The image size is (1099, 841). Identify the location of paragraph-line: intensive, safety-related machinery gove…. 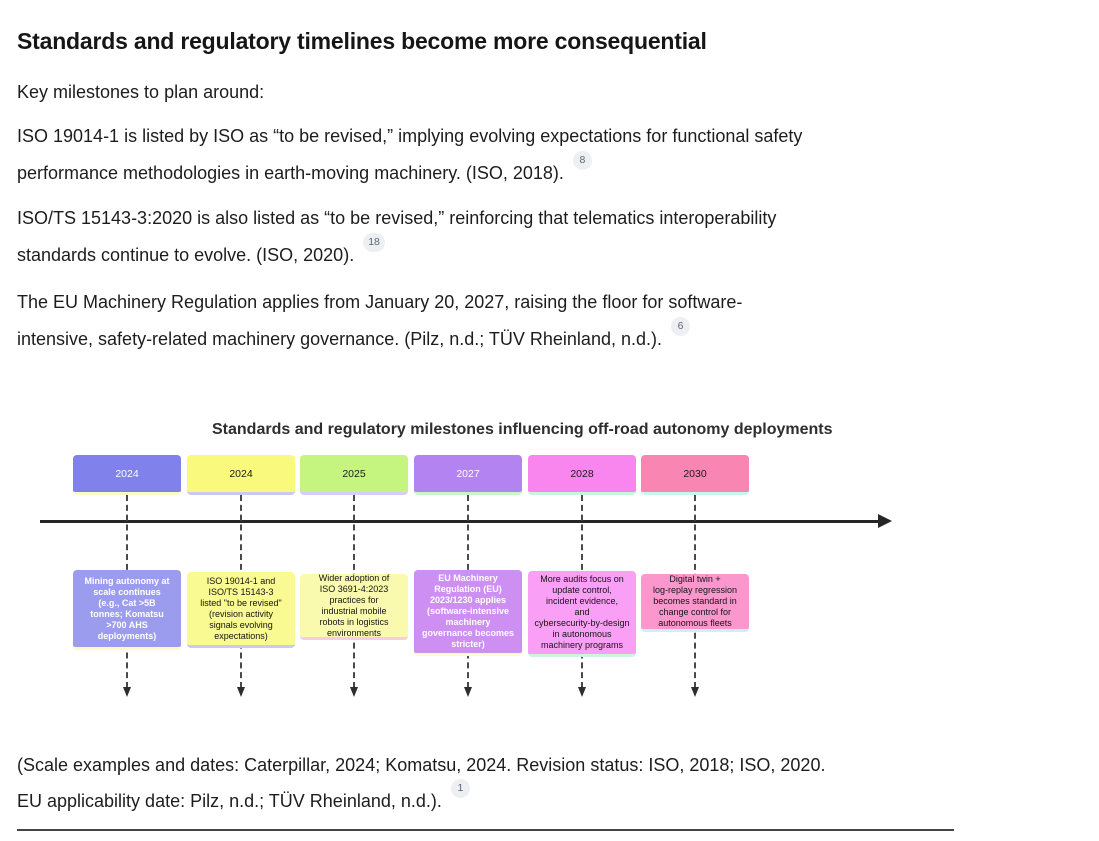
(379, 337).